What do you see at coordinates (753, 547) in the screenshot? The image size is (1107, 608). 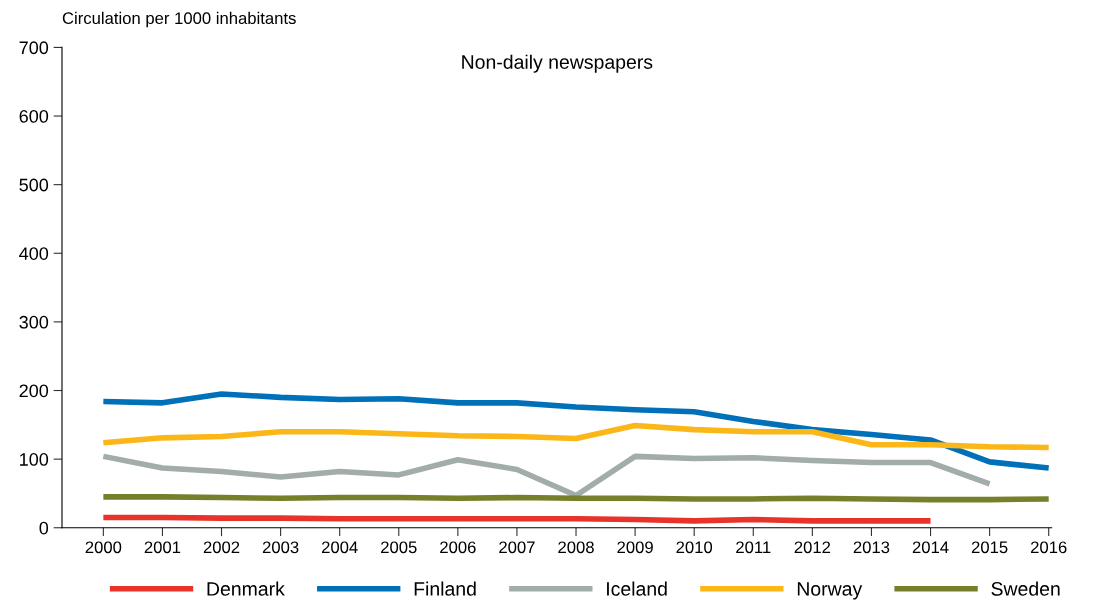 I see `x-tick-label: 2011` at bounding box center [753, 547].